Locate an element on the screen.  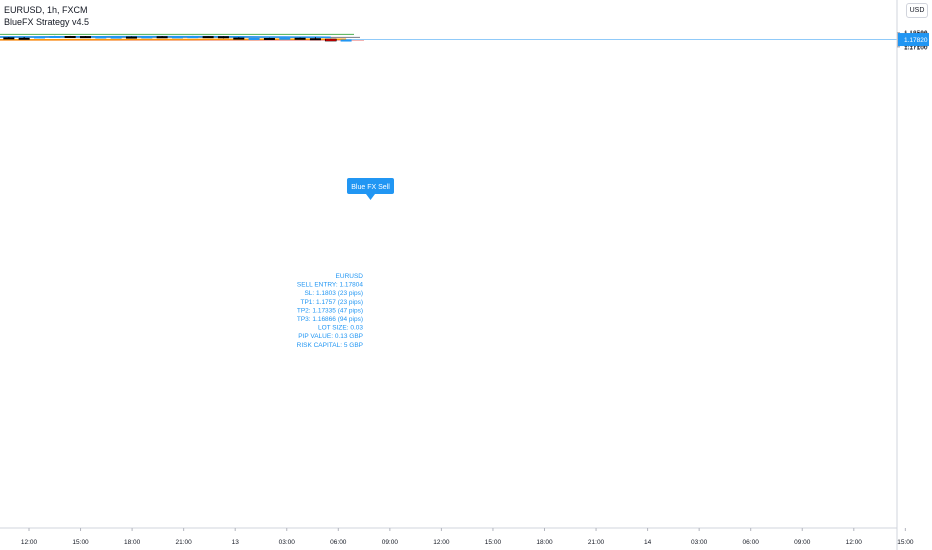
x-tick-label: 14 is located at coordinates (648, 542).